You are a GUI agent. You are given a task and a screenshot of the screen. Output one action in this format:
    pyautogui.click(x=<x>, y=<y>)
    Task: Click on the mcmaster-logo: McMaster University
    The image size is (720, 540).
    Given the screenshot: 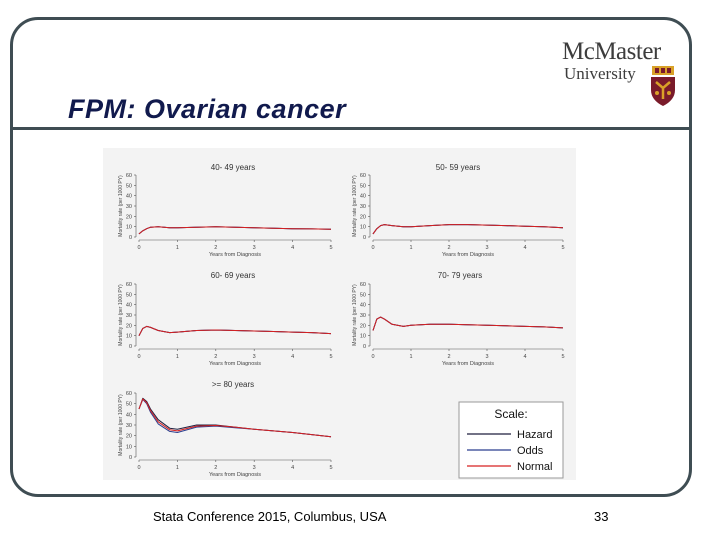 What is the action you would take?
    pyautogui.click(x=624, y=73)
    